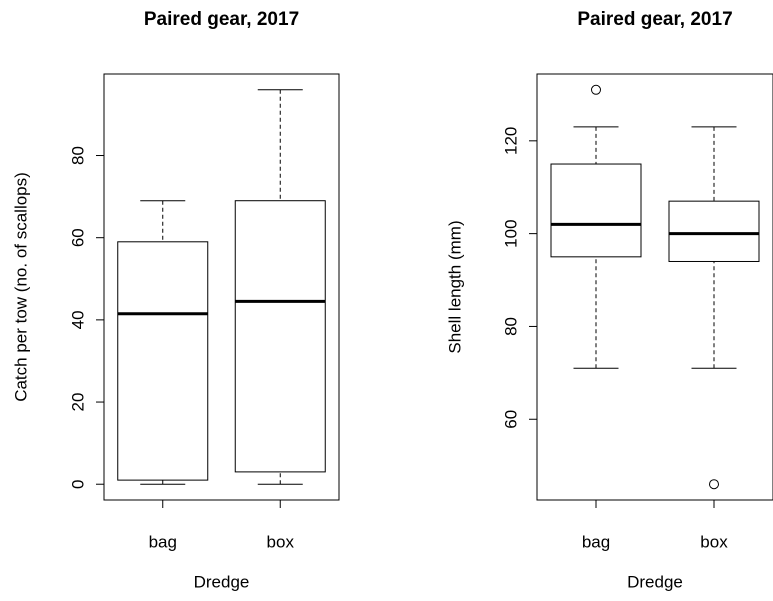 The width and height of the screenshot is (773, 601). What do you see at coordinates (77, 483) in the screenshot?
I see `y-tick-label: 0` at bounding box center [77, 483].